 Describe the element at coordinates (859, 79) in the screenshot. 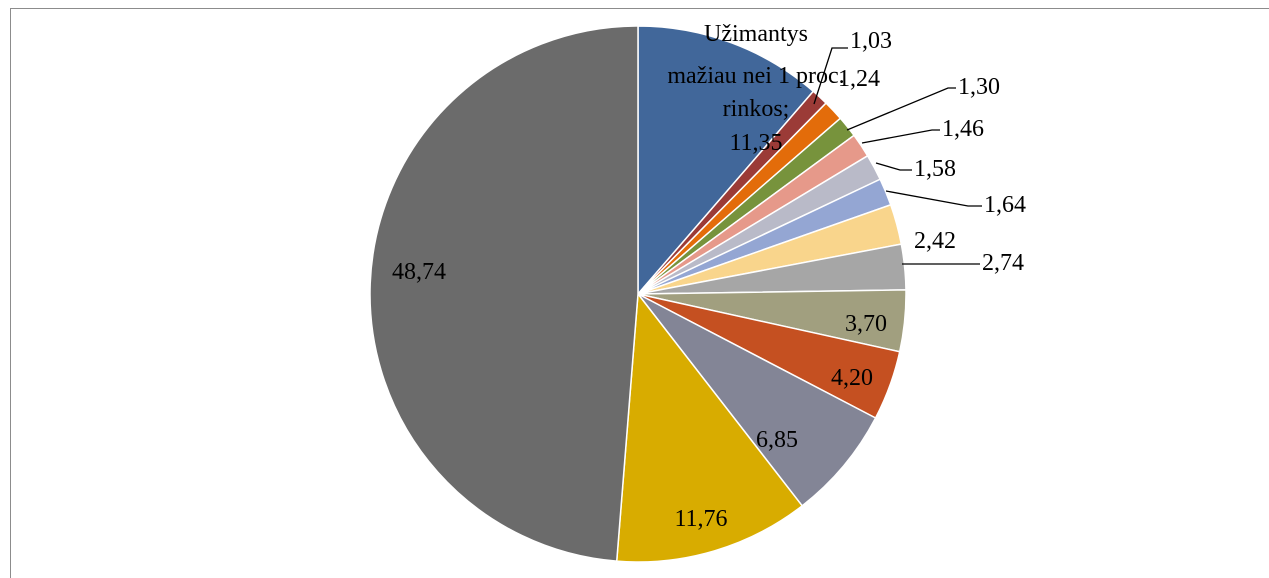

I see `slice-label-2: 1,24` at that location.